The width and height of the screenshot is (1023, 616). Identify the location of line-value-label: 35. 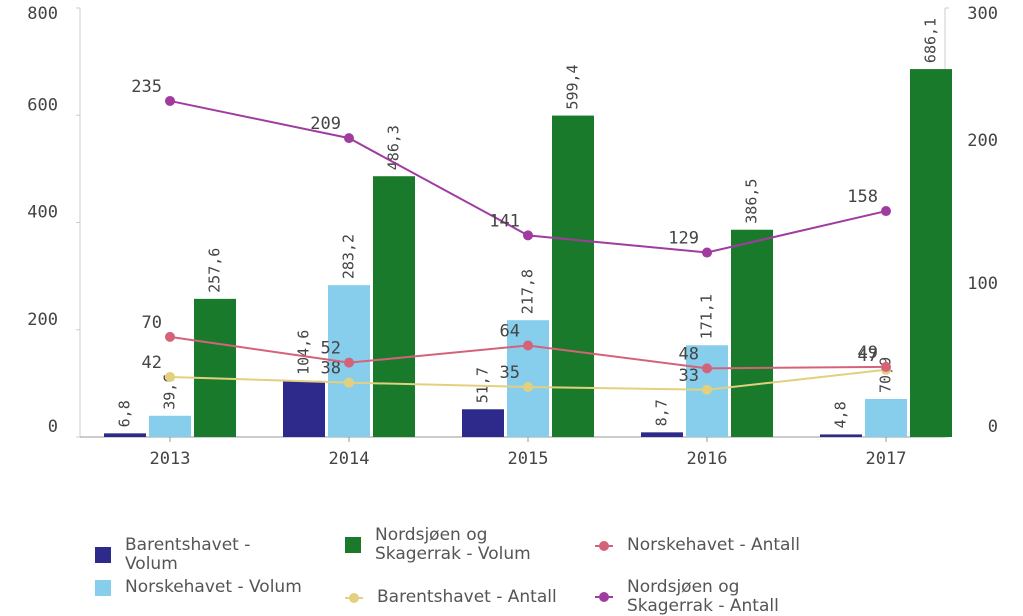
(510, 373).